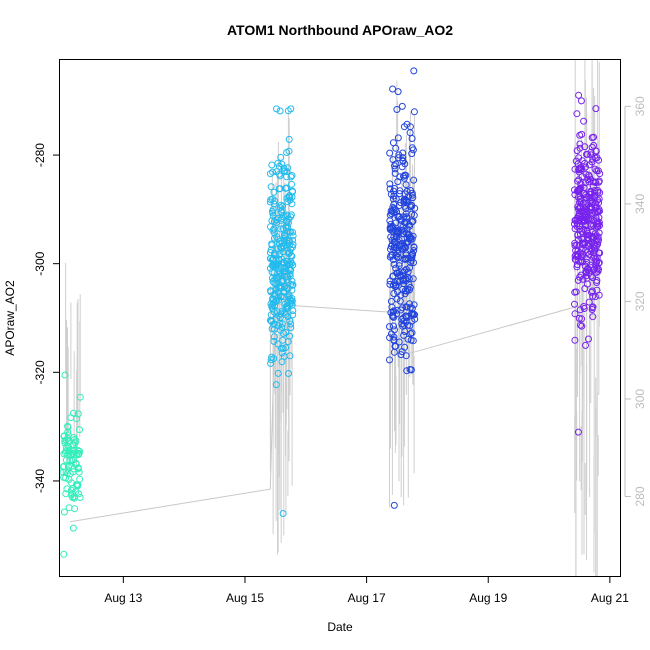  I want to click on y-axis-left: -340 -320 -300 -280, so click(46, 318).